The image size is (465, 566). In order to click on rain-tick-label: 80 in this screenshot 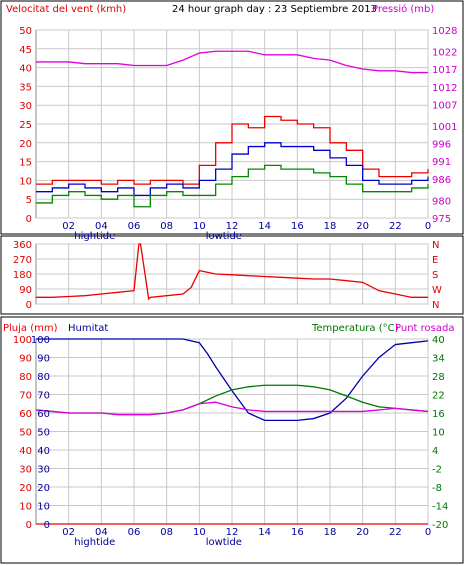, I will do `click(25, 377)`.